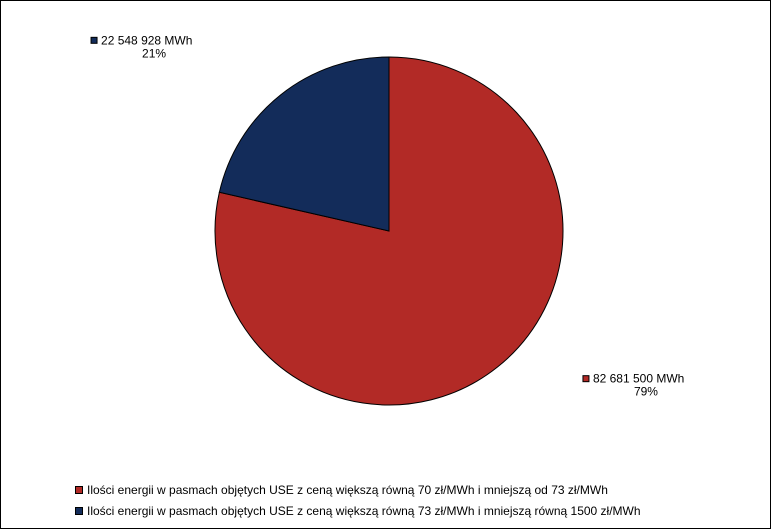 The width and height of the screenshot is (771, 529). What do you see at coordinates (638, 379) in the screenshot?
I see `data-label-value: 82 681 500 MWh` at bounding box center [638, 379].